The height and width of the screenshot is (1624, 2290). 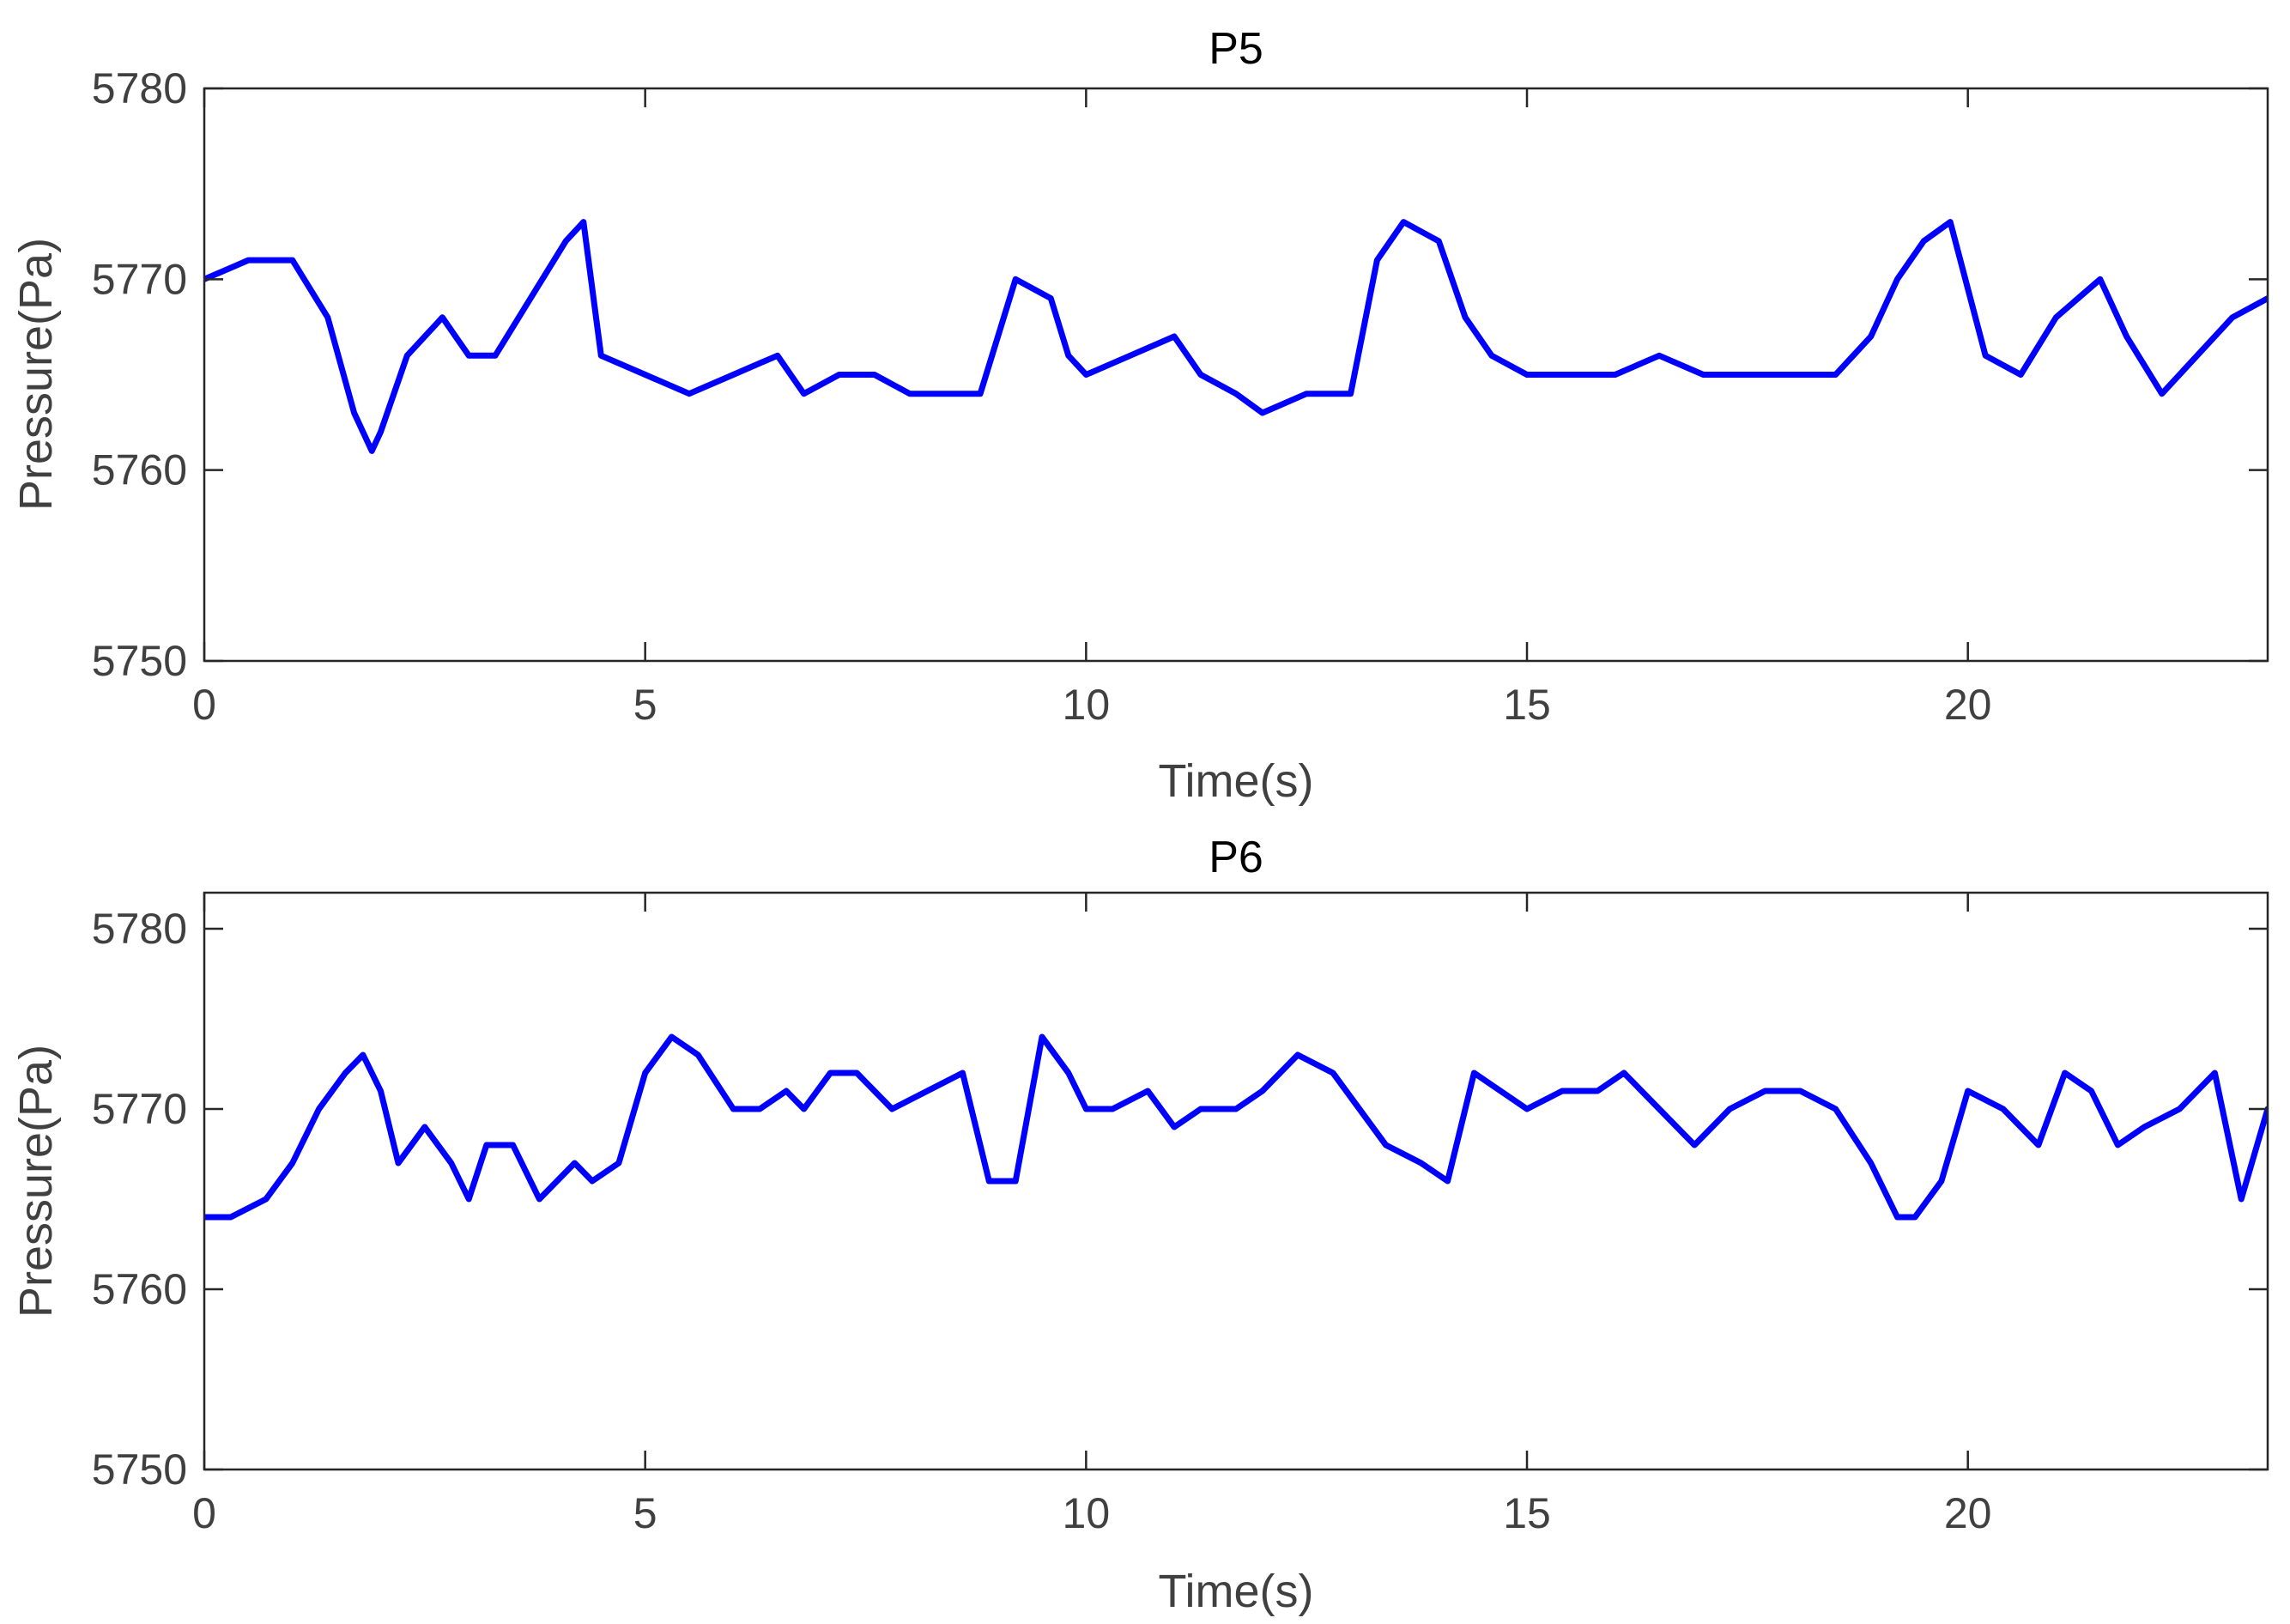 I want to click on trace-p6, so click(x=1236, y=1127).